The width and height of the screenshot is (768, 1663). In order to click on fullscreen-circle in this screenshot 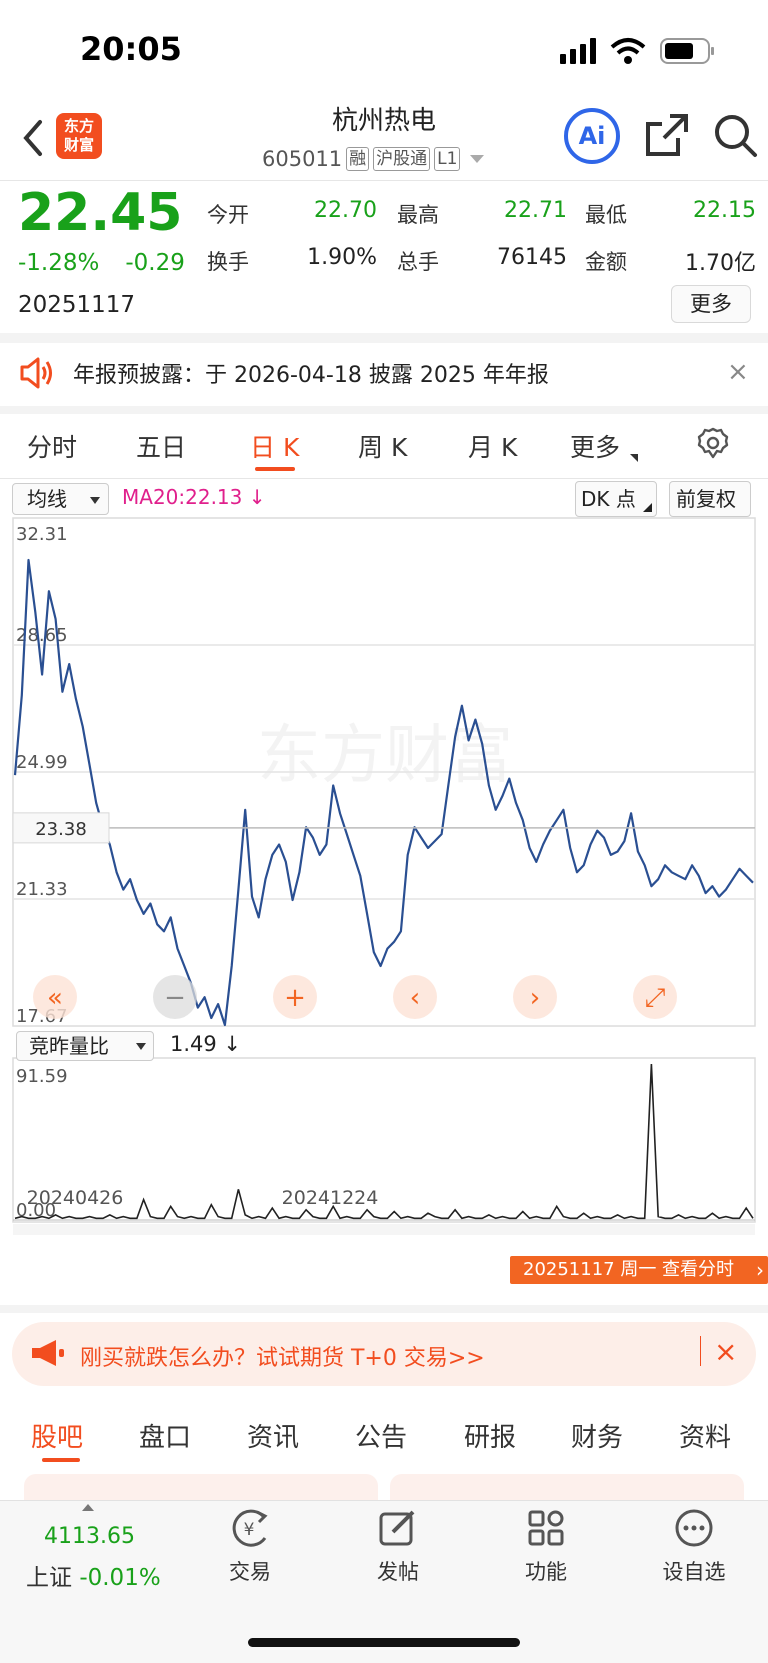, I will do `click(655, 997)`.